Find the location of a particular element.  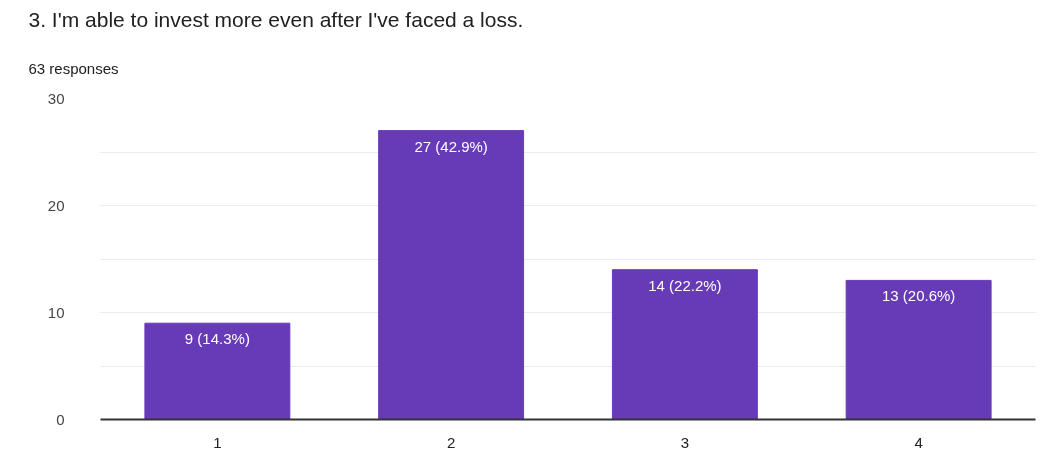

y-tick-label: 30 is located at coordinates (56, 98).